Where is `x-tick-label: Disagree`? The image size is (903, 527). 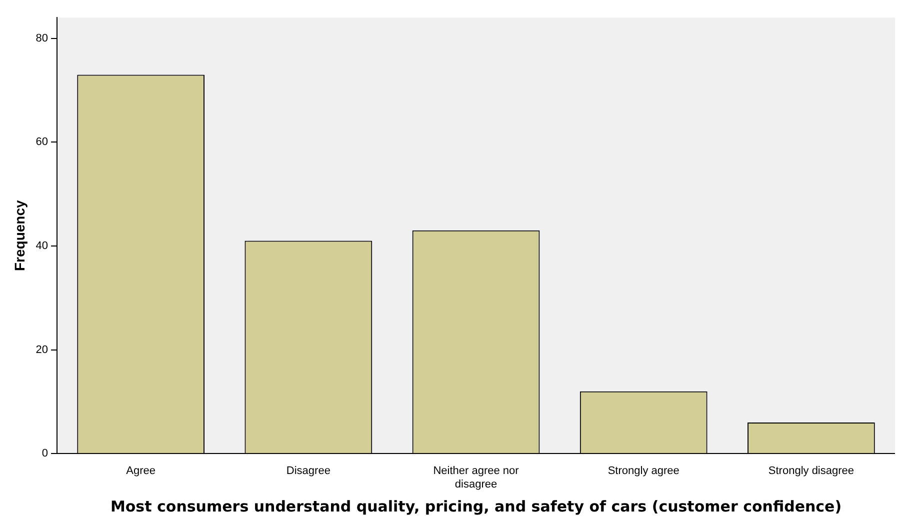 x-tick-label: Disagree is located at coordinates (308, 471).